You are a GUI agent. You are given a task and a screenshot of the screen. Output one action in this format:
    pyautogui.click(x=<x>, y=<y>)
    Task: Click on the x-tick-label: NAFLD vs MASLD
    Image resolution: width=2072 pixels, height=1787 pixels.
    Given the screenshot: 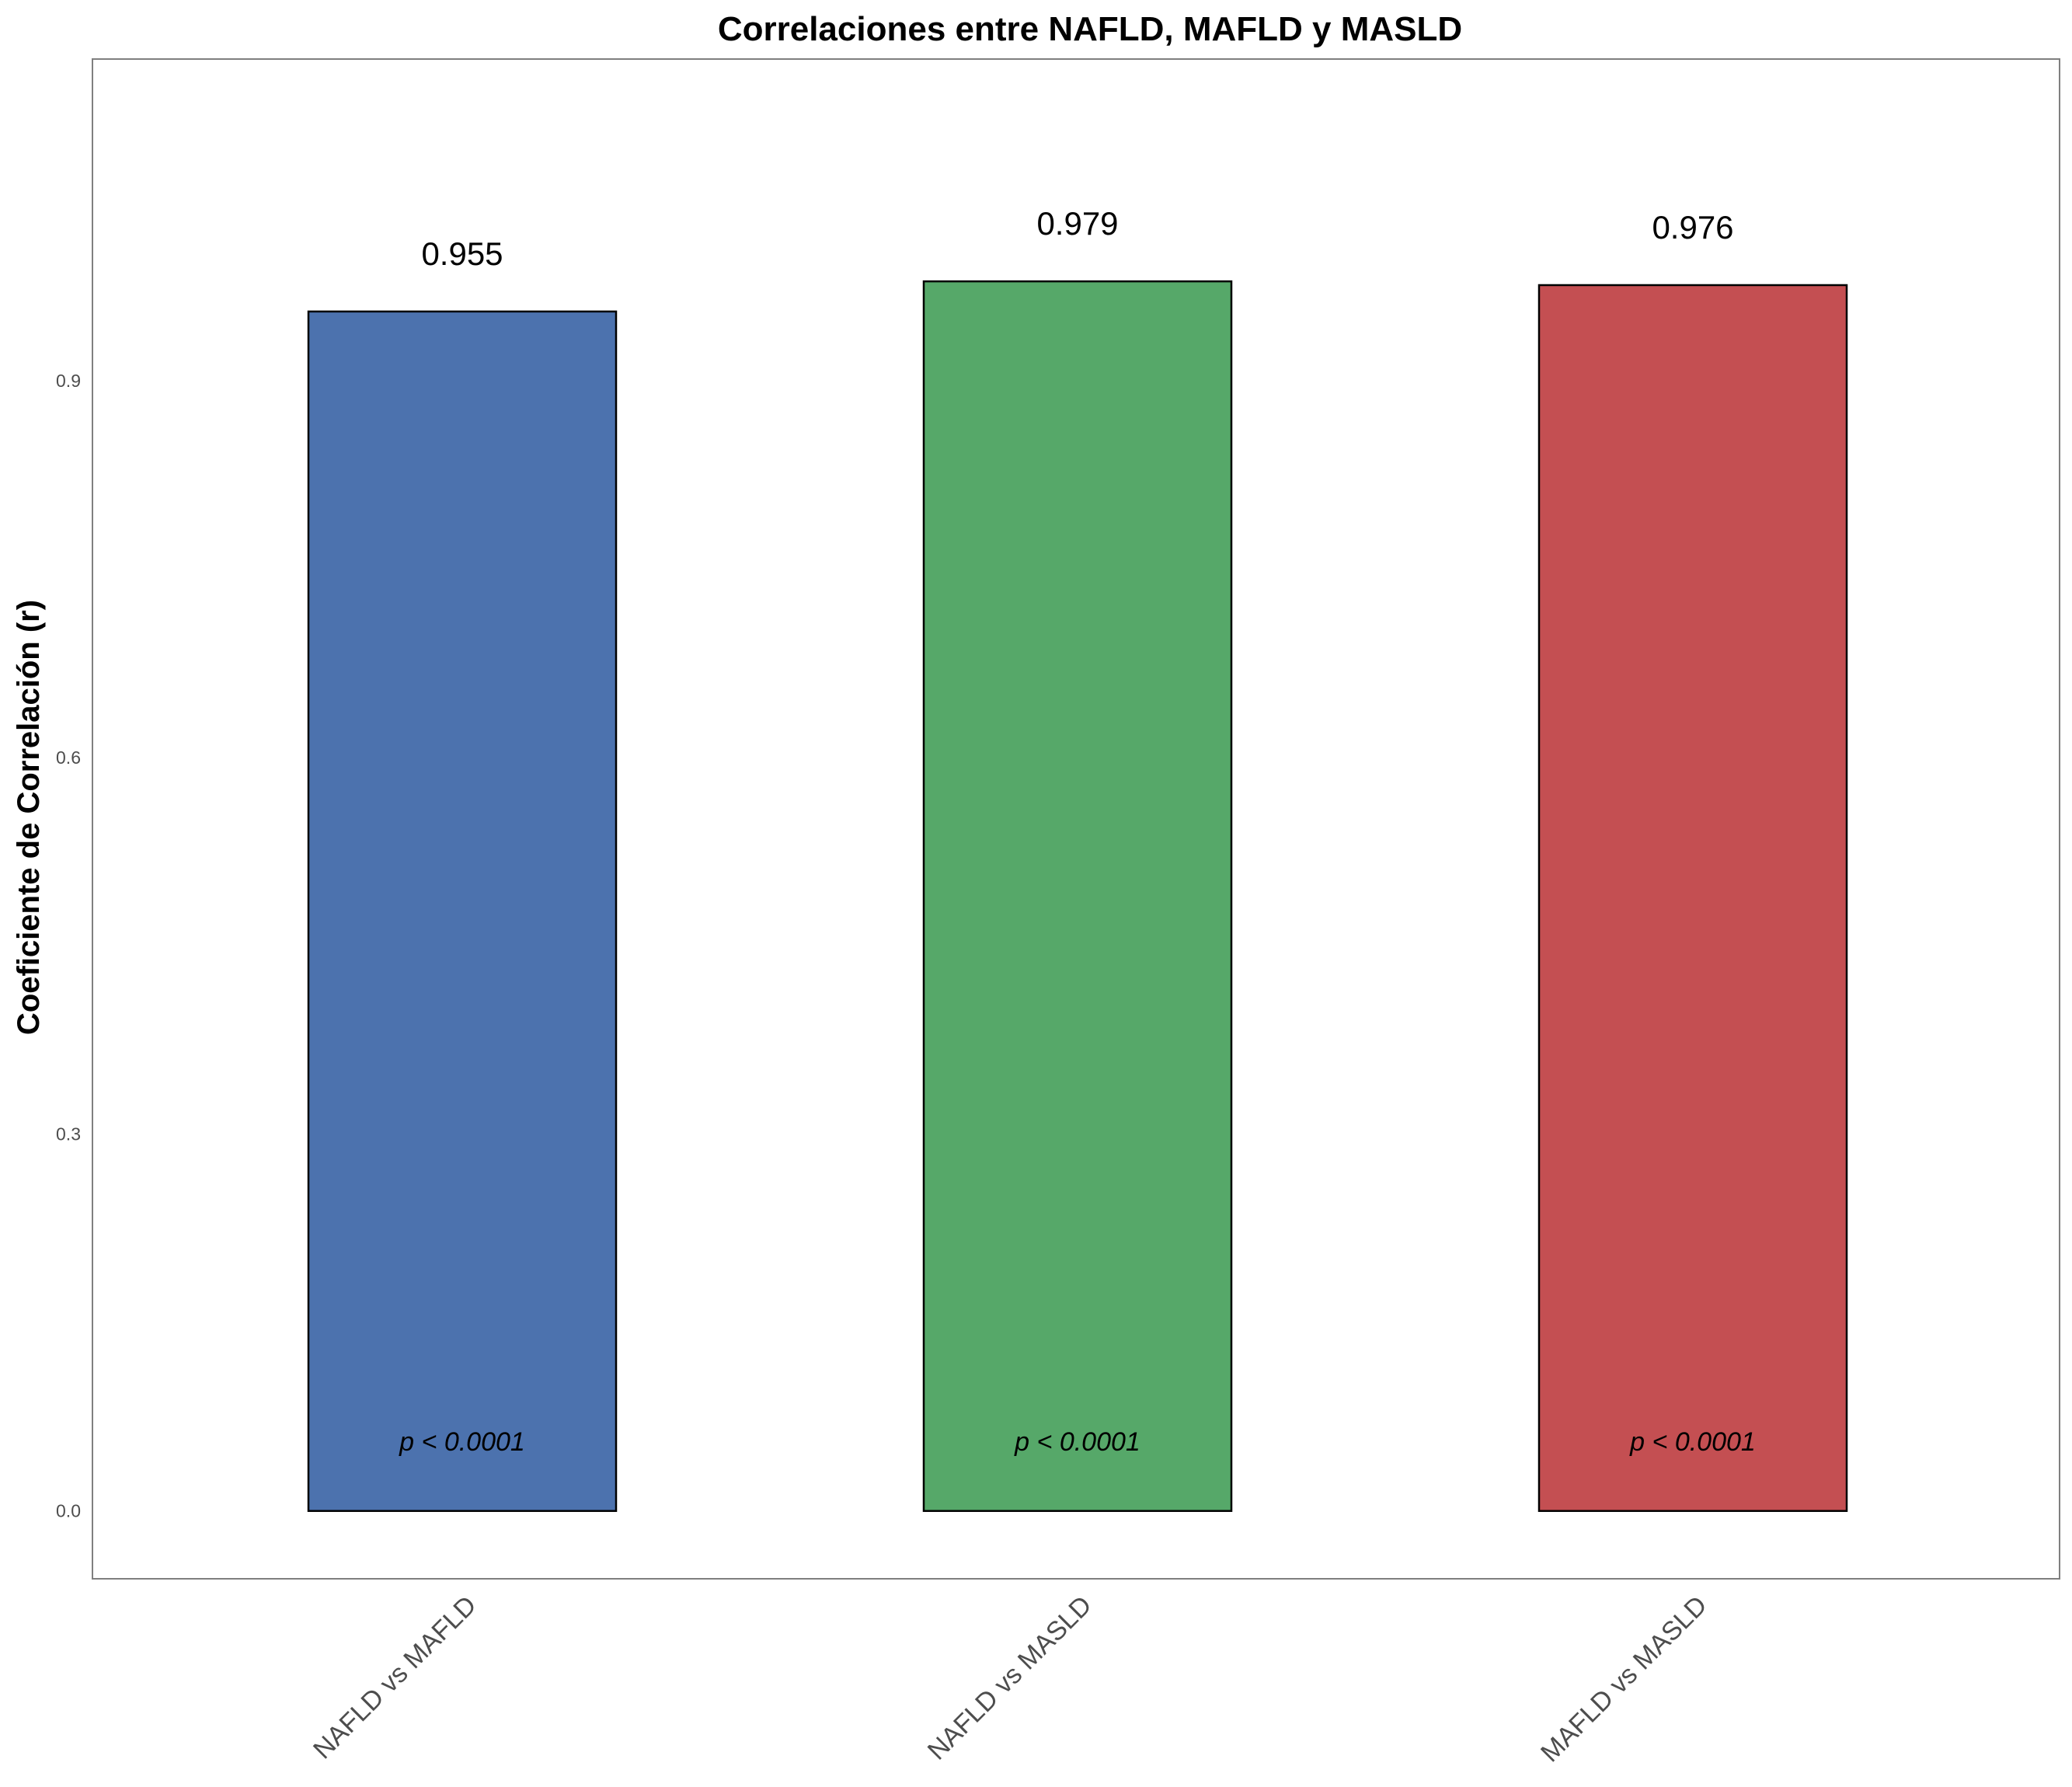 What is the action you would take?
    pyautogui.click(x=1010, y=1678)
    